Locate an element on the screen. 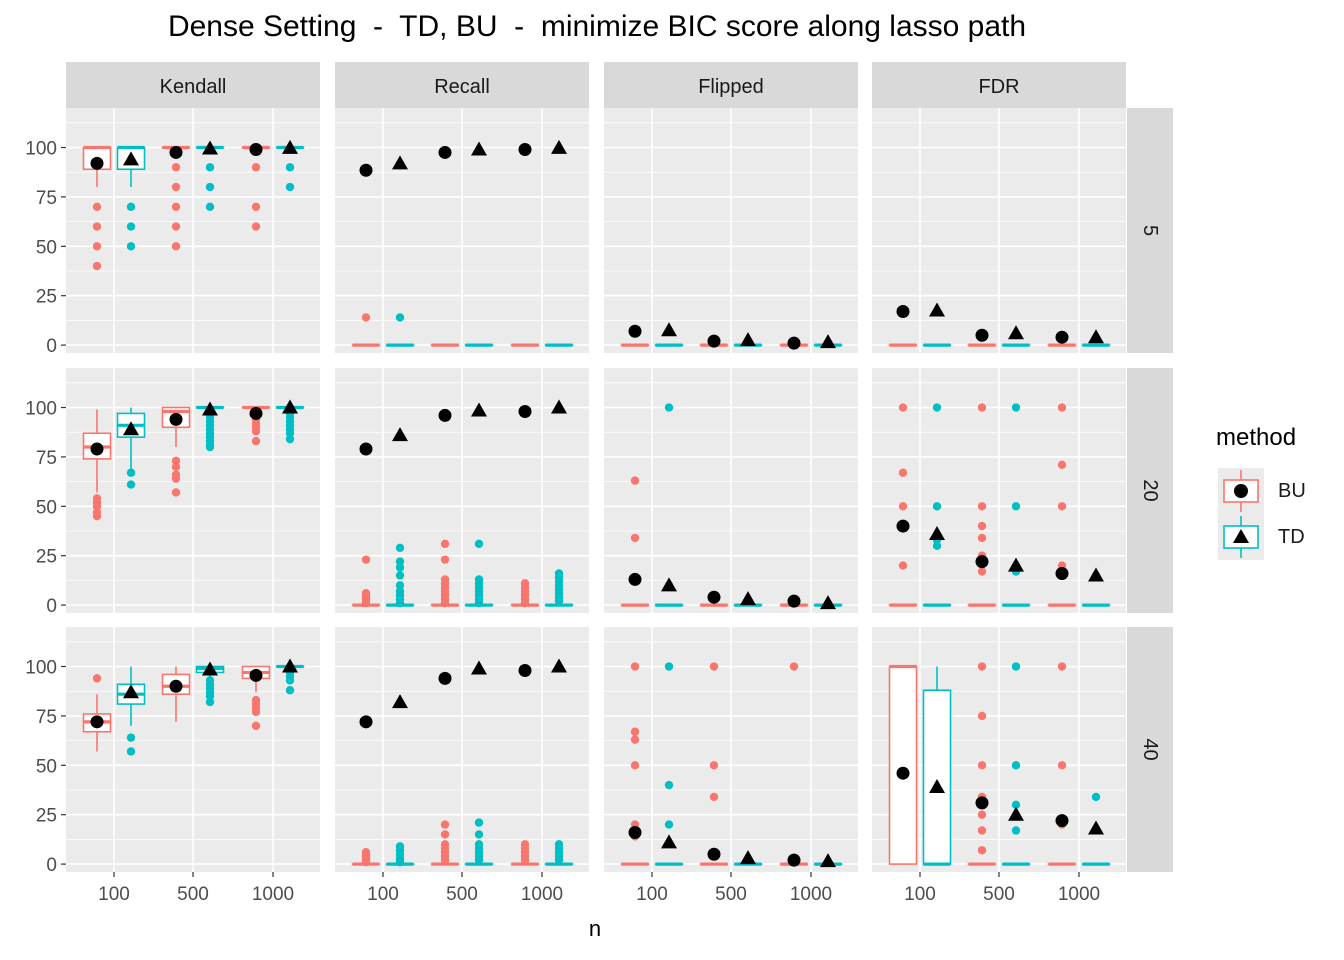 This screenshot has width=1344, height=960. outlier-recall-40-100-td is located at coordinates (400, 862).